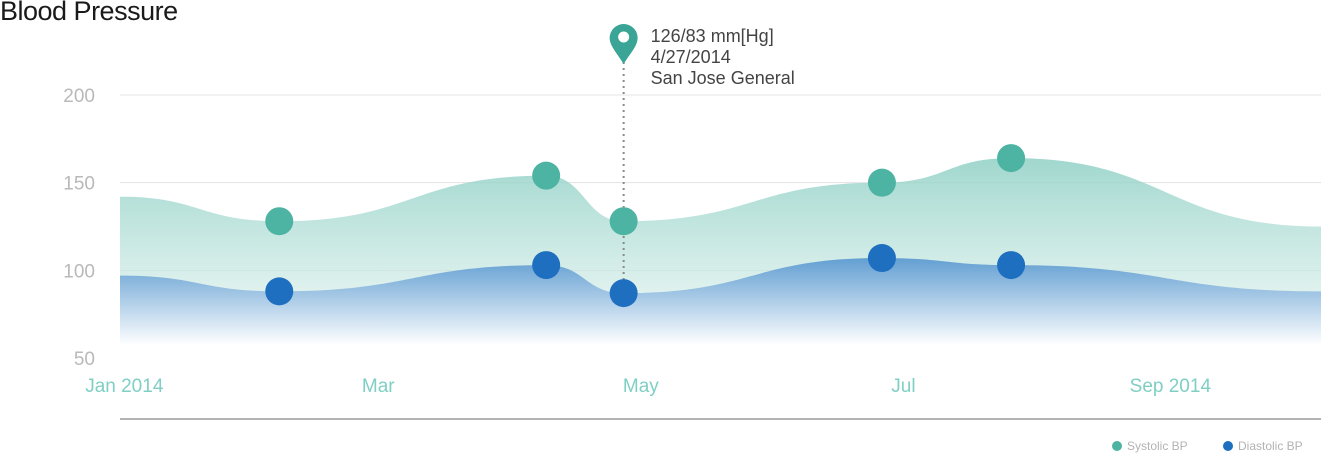 The width and height of the screenshot is (1321, 462). What do you see at coordinates (723, 78) in the screenshot?
I see `annotation-line-3: San Jose General` at bounding box center [723, 78].